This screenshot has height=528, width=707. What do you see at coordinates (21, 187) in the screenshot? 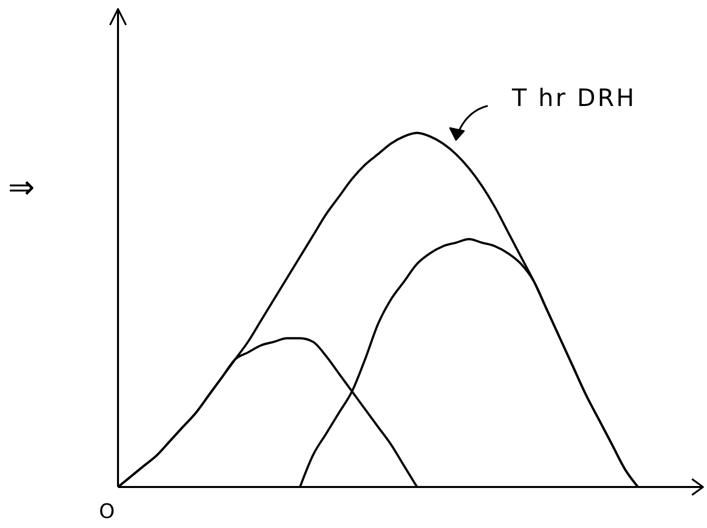
I see `y-axis-title: ⇒` at bounding box center [21, 187].